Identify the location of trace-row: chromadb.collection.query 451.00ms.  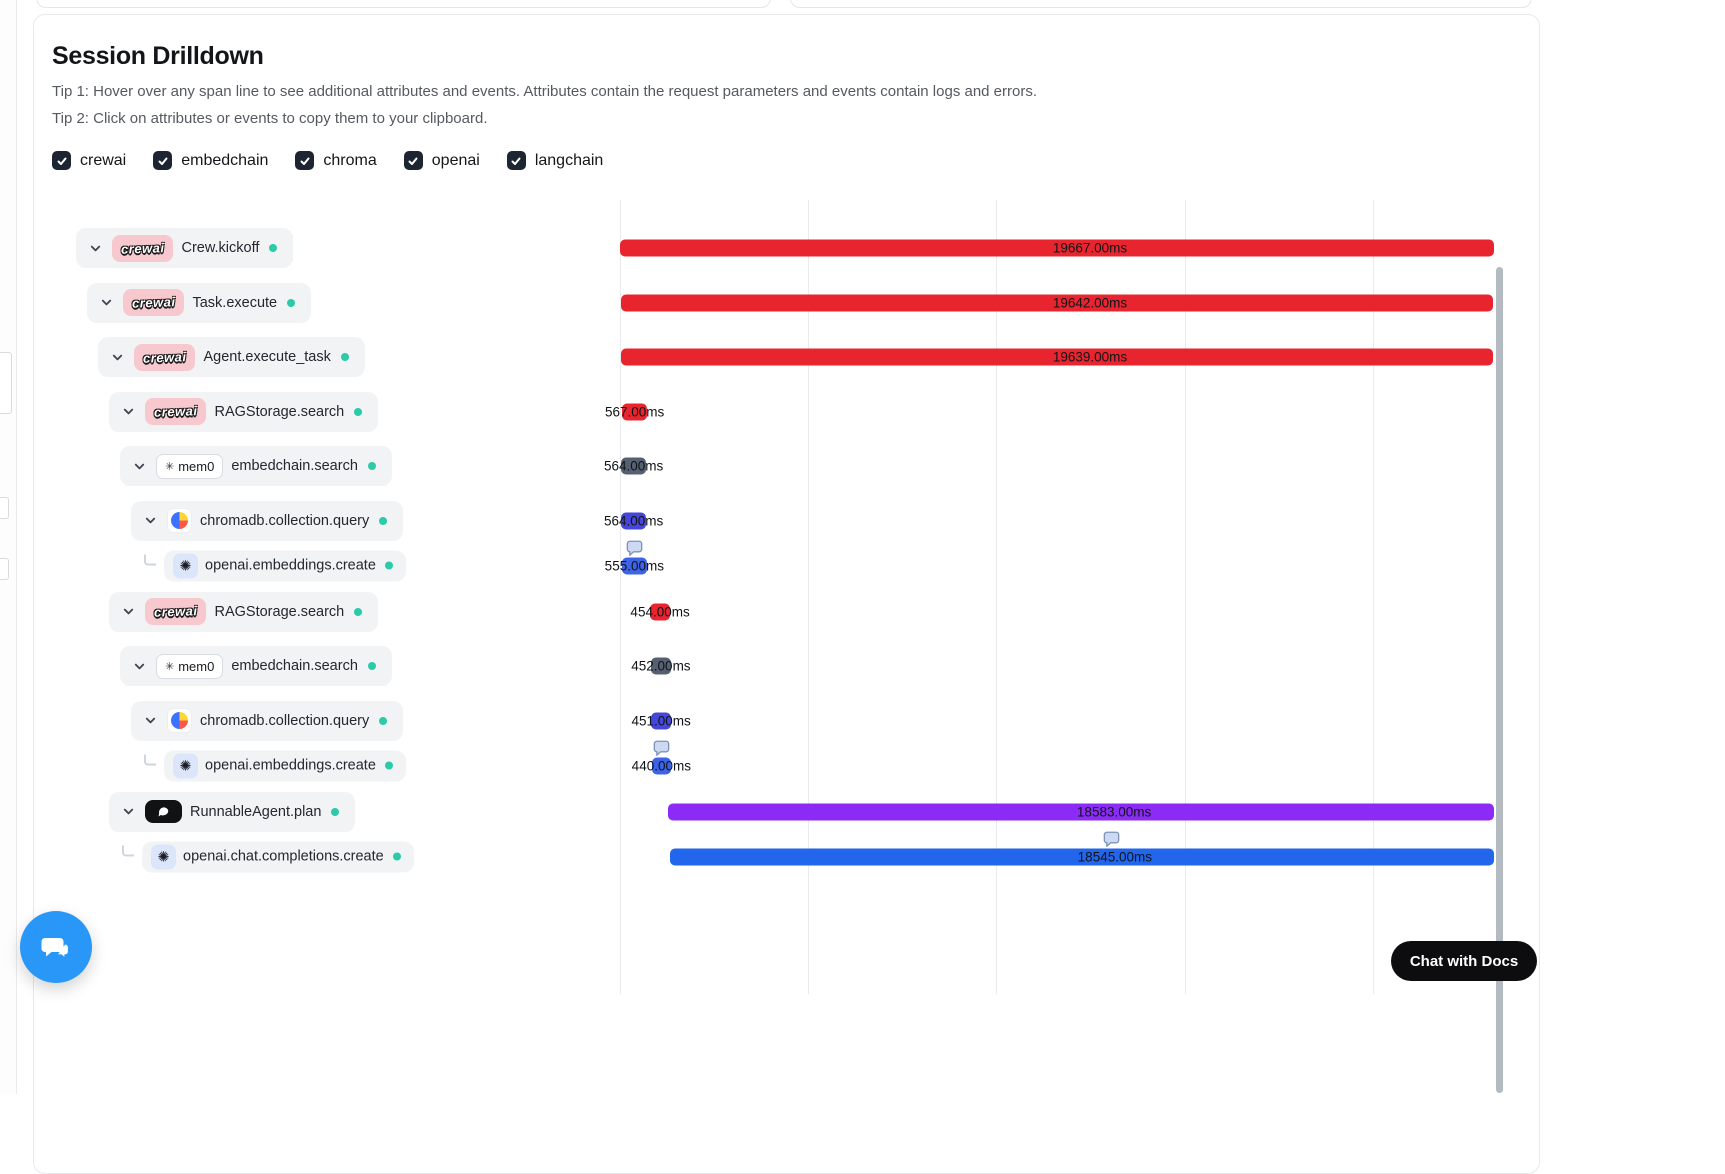
(780, 721).